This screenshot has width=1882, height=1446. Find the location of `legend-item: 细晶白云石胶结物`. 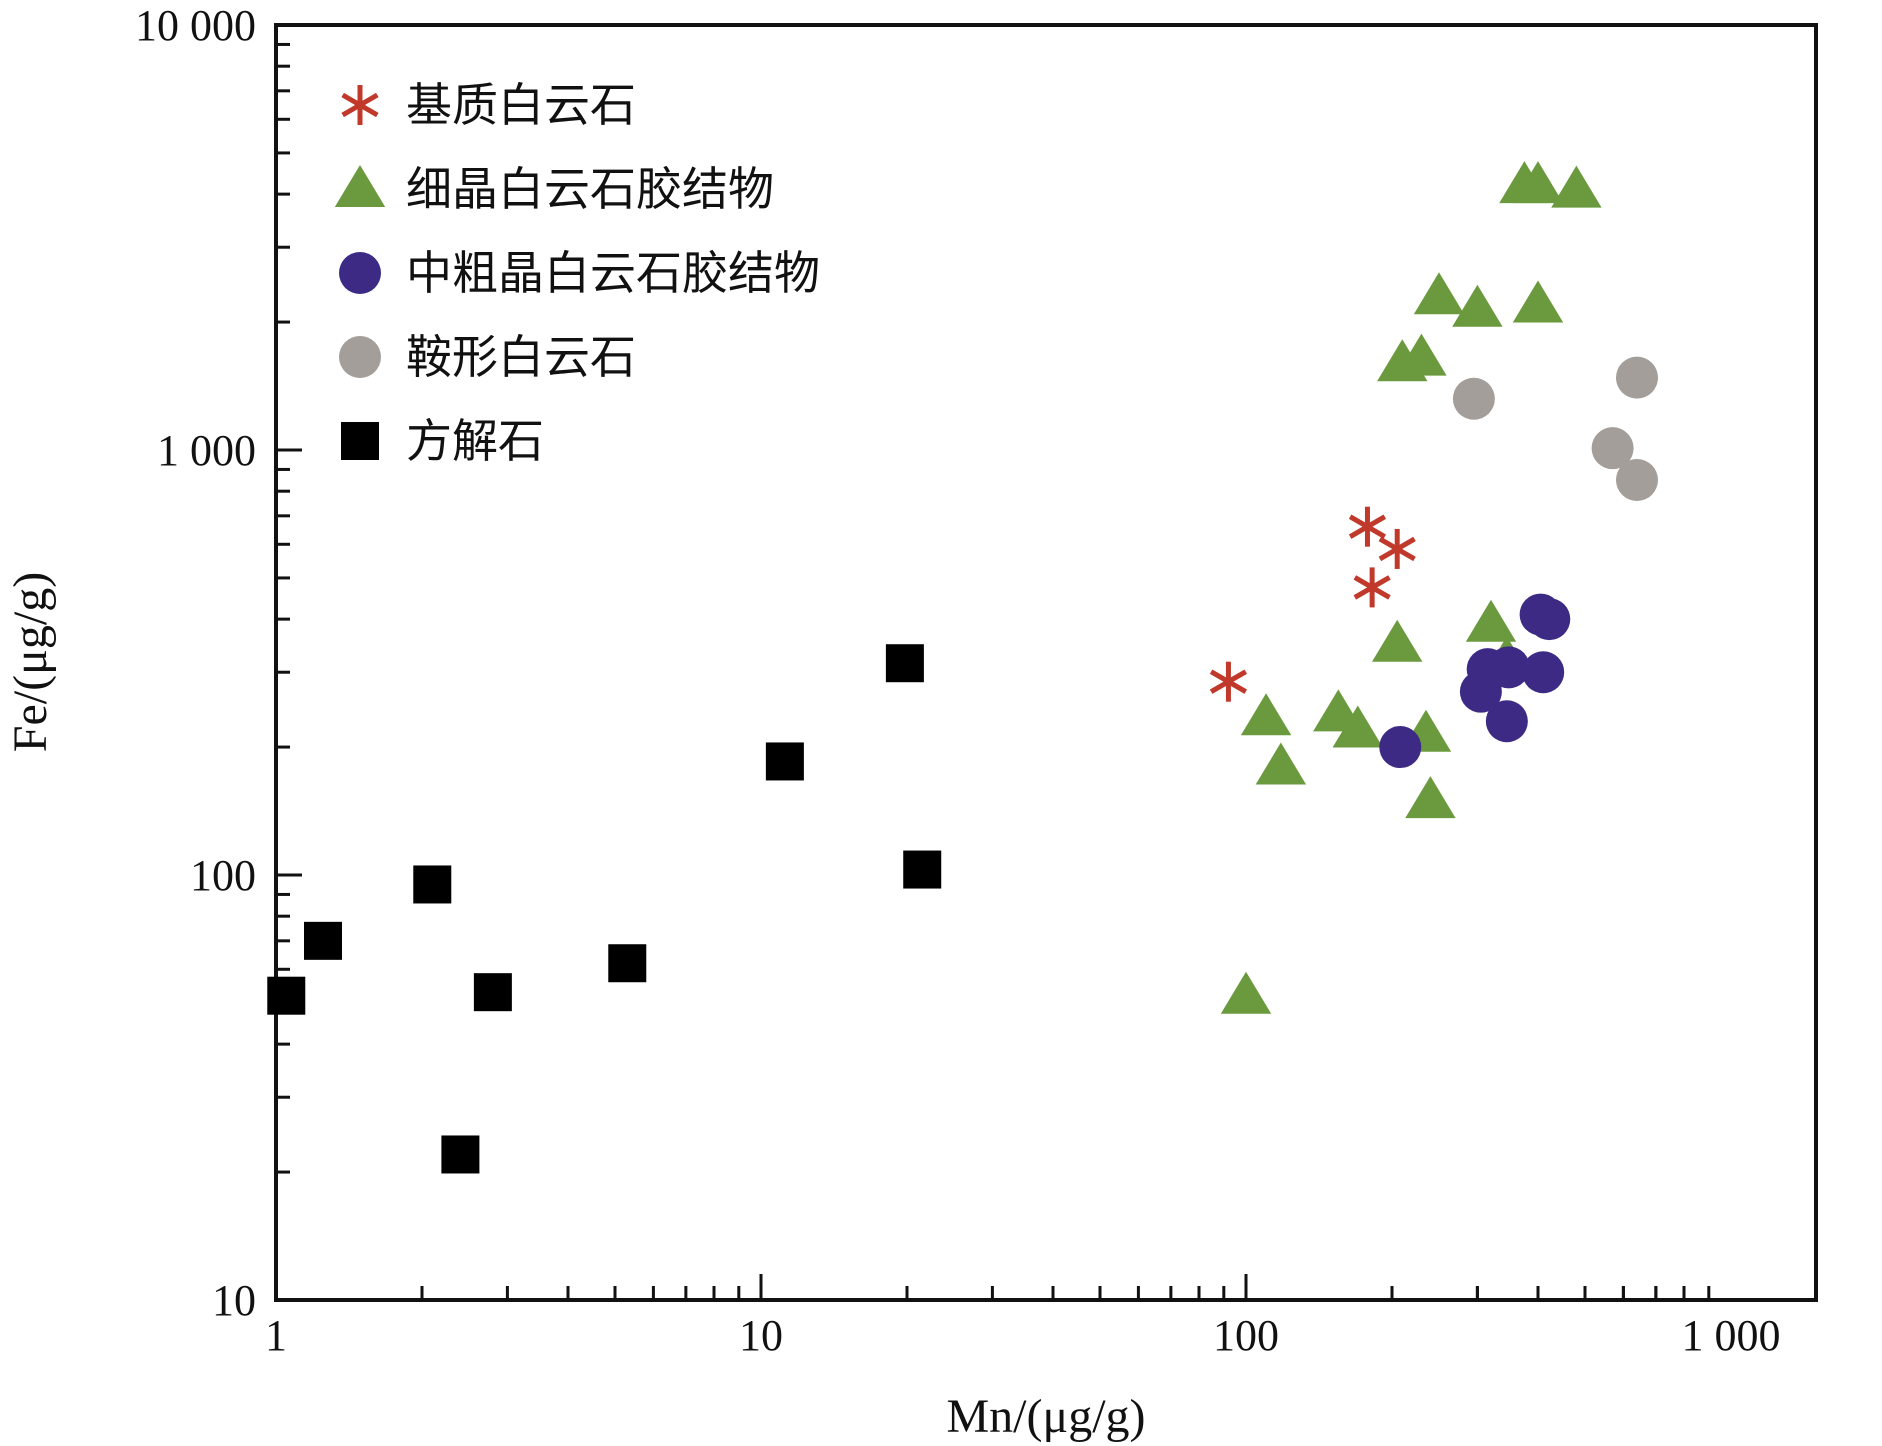

legend-item: 细晶白云石胶结物 is located at coordinates (554, 189).